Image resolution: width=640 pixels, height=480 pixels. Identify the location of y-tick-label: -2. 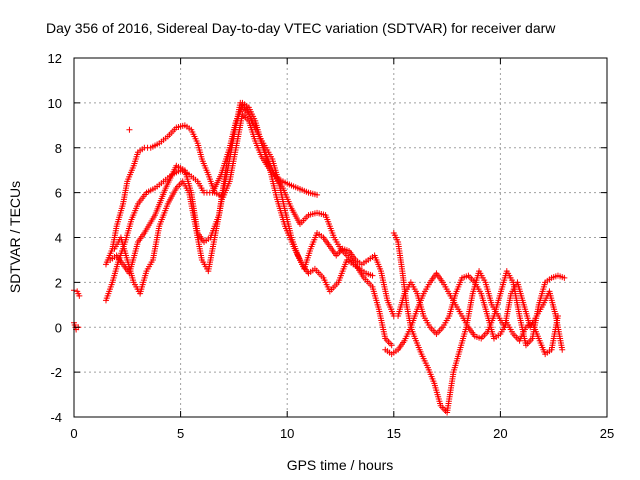
(56, 372).